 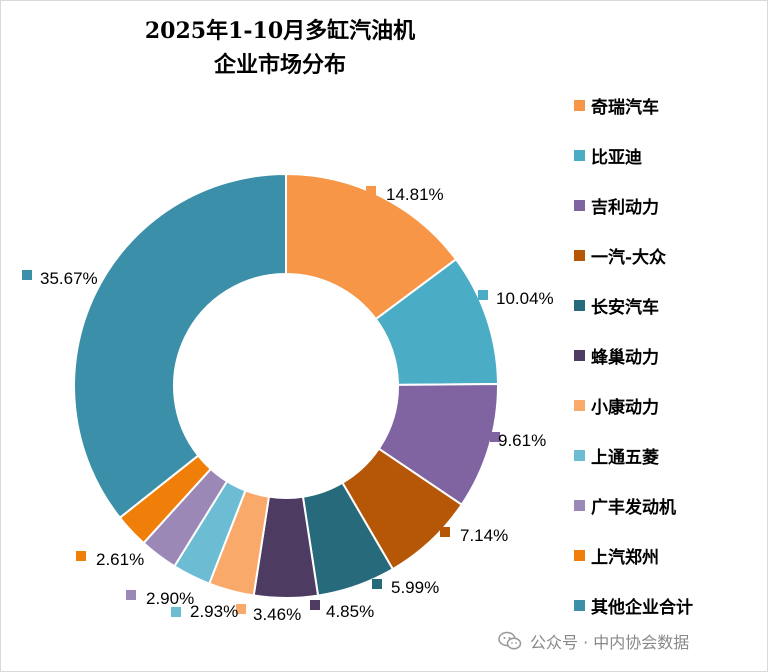 I want to click on data-label-11: 35.67%, so click(x=69, y=278).